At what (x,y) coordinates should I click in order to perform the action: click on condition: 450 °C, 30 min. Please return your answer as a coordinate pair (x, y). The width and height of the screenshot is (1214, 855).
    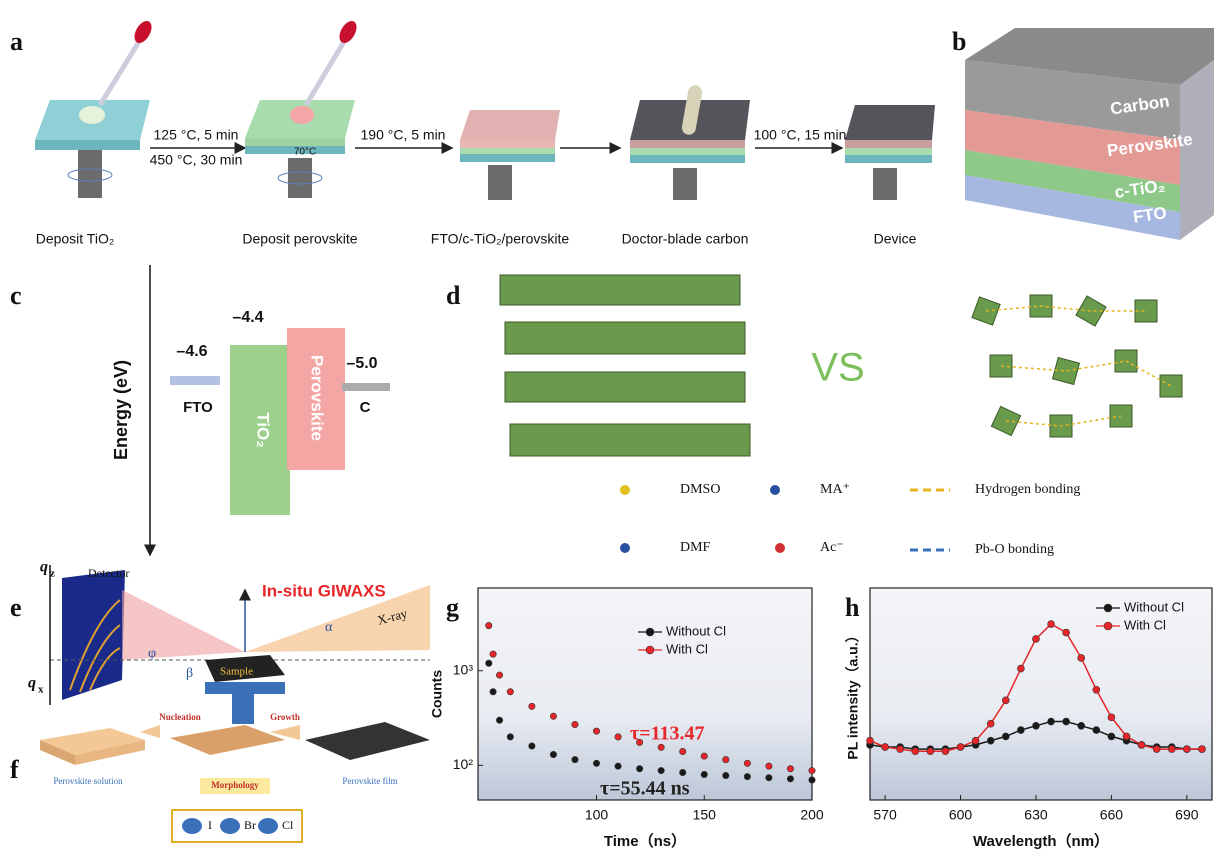
    Looking at the image, I should click on (196, 160).